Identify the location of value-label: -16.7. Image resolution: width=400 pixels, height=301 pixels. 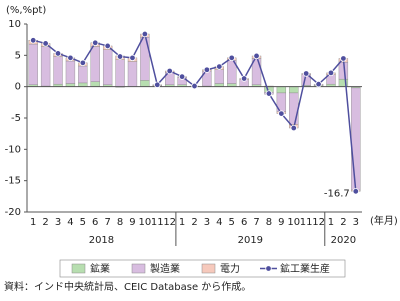
(337, 193).